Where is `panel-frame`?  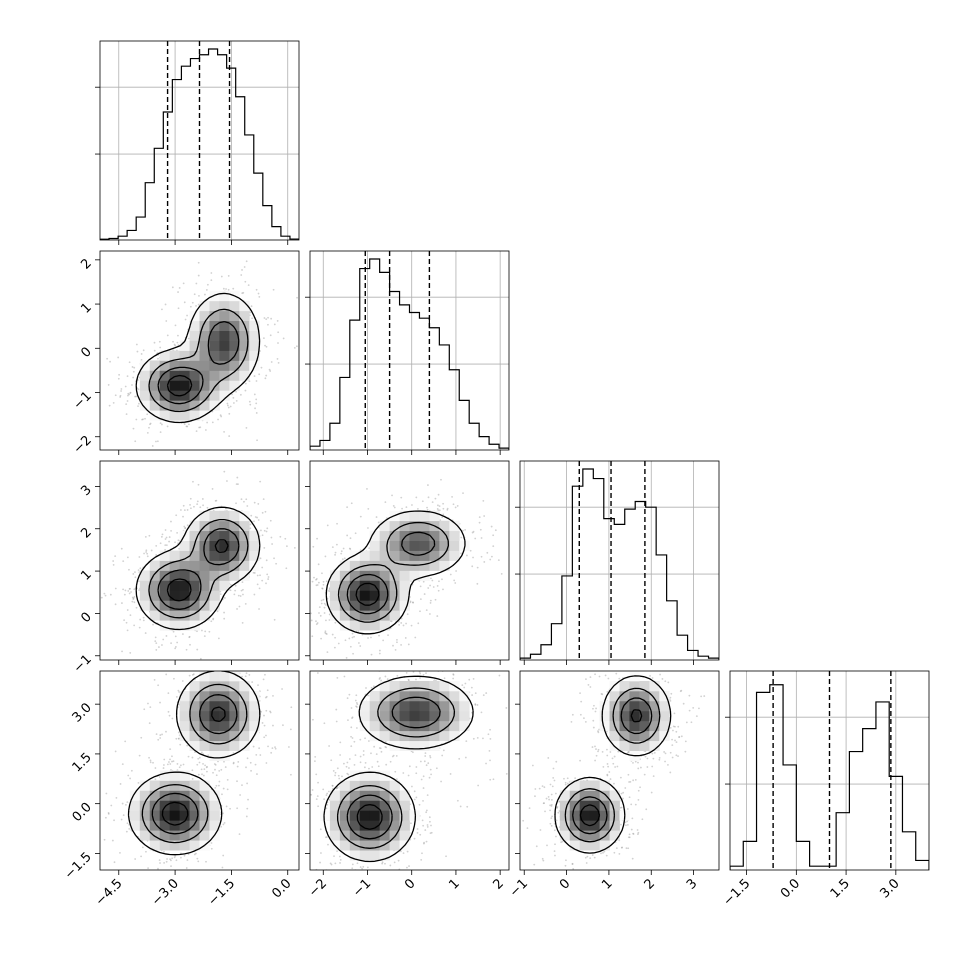 panel-frame is located at coordinates (619, 560).